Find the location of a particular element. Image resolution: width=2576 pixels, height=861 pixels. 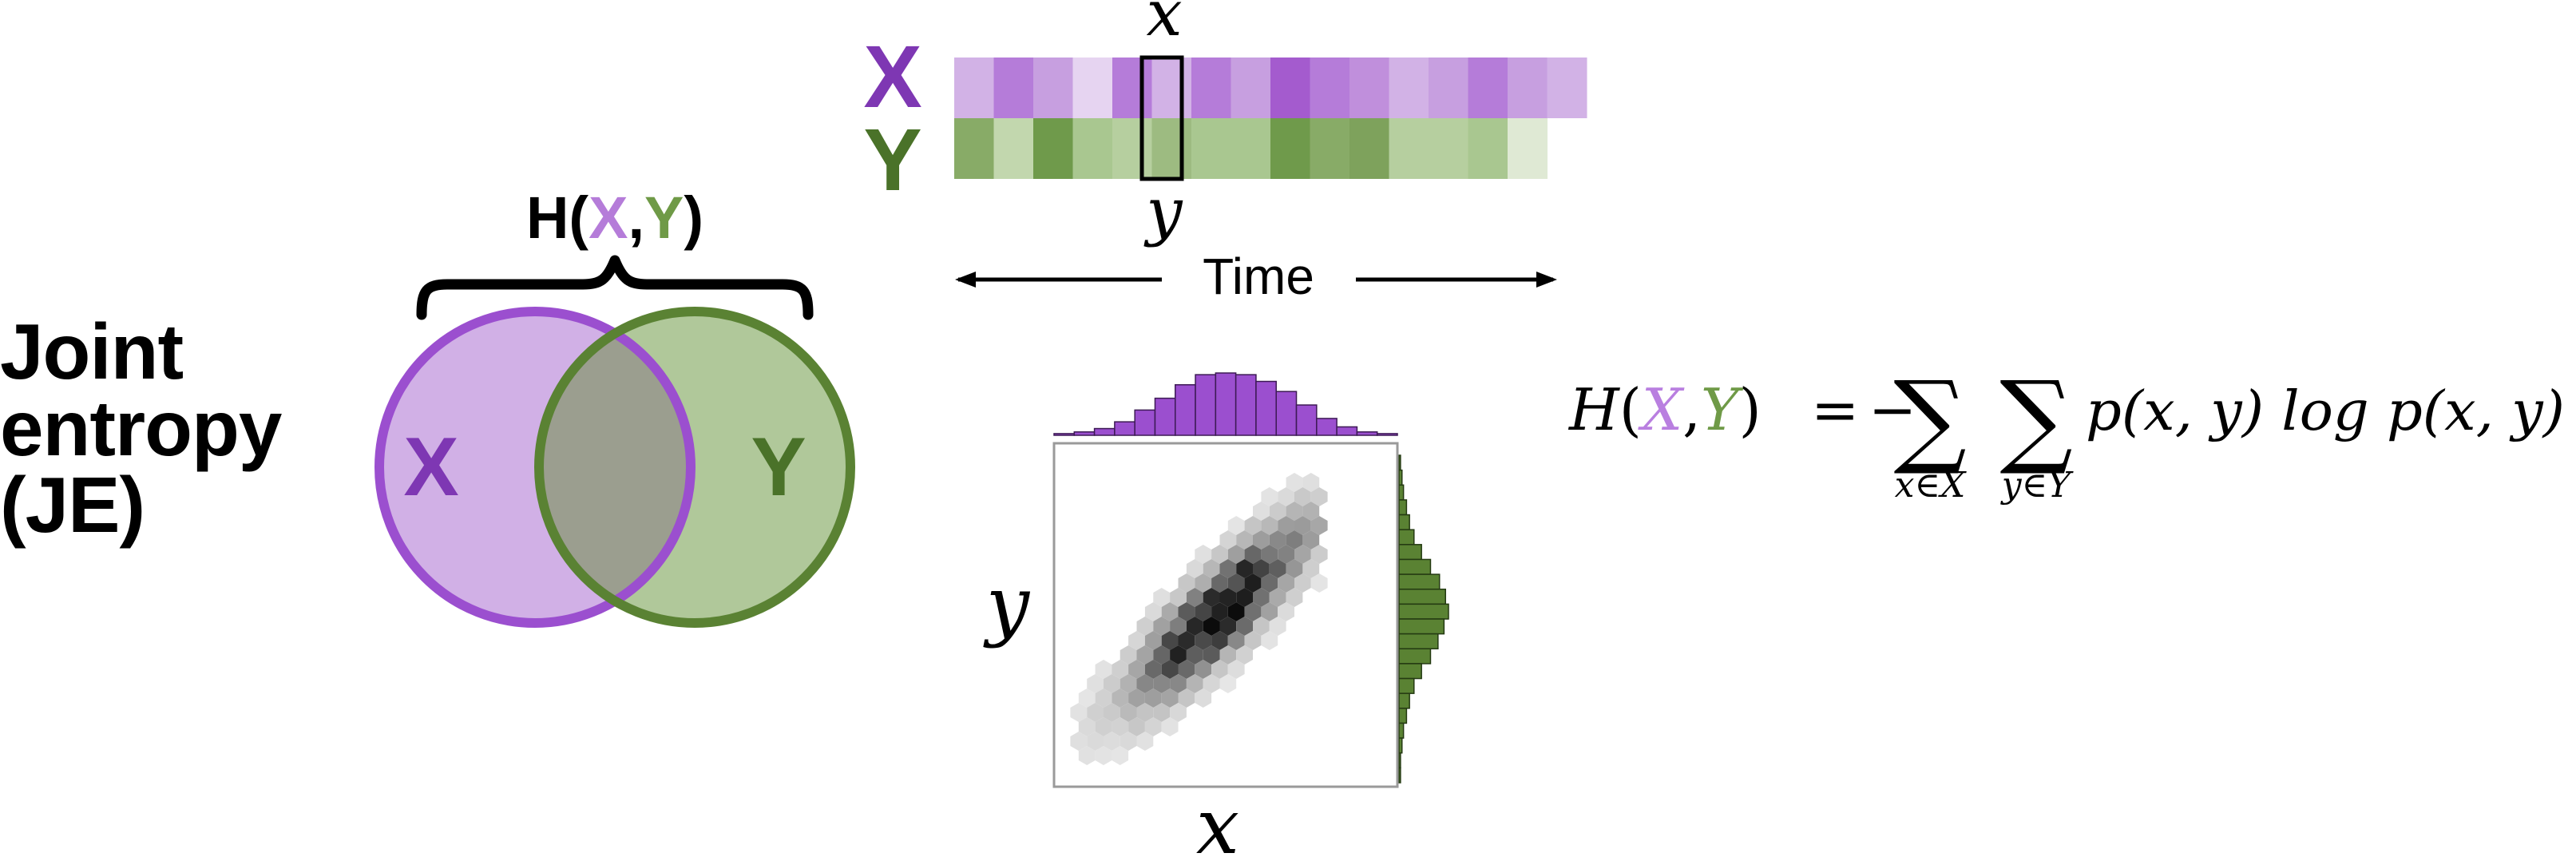

x-series-strip is located at coordinates (1270, 88).